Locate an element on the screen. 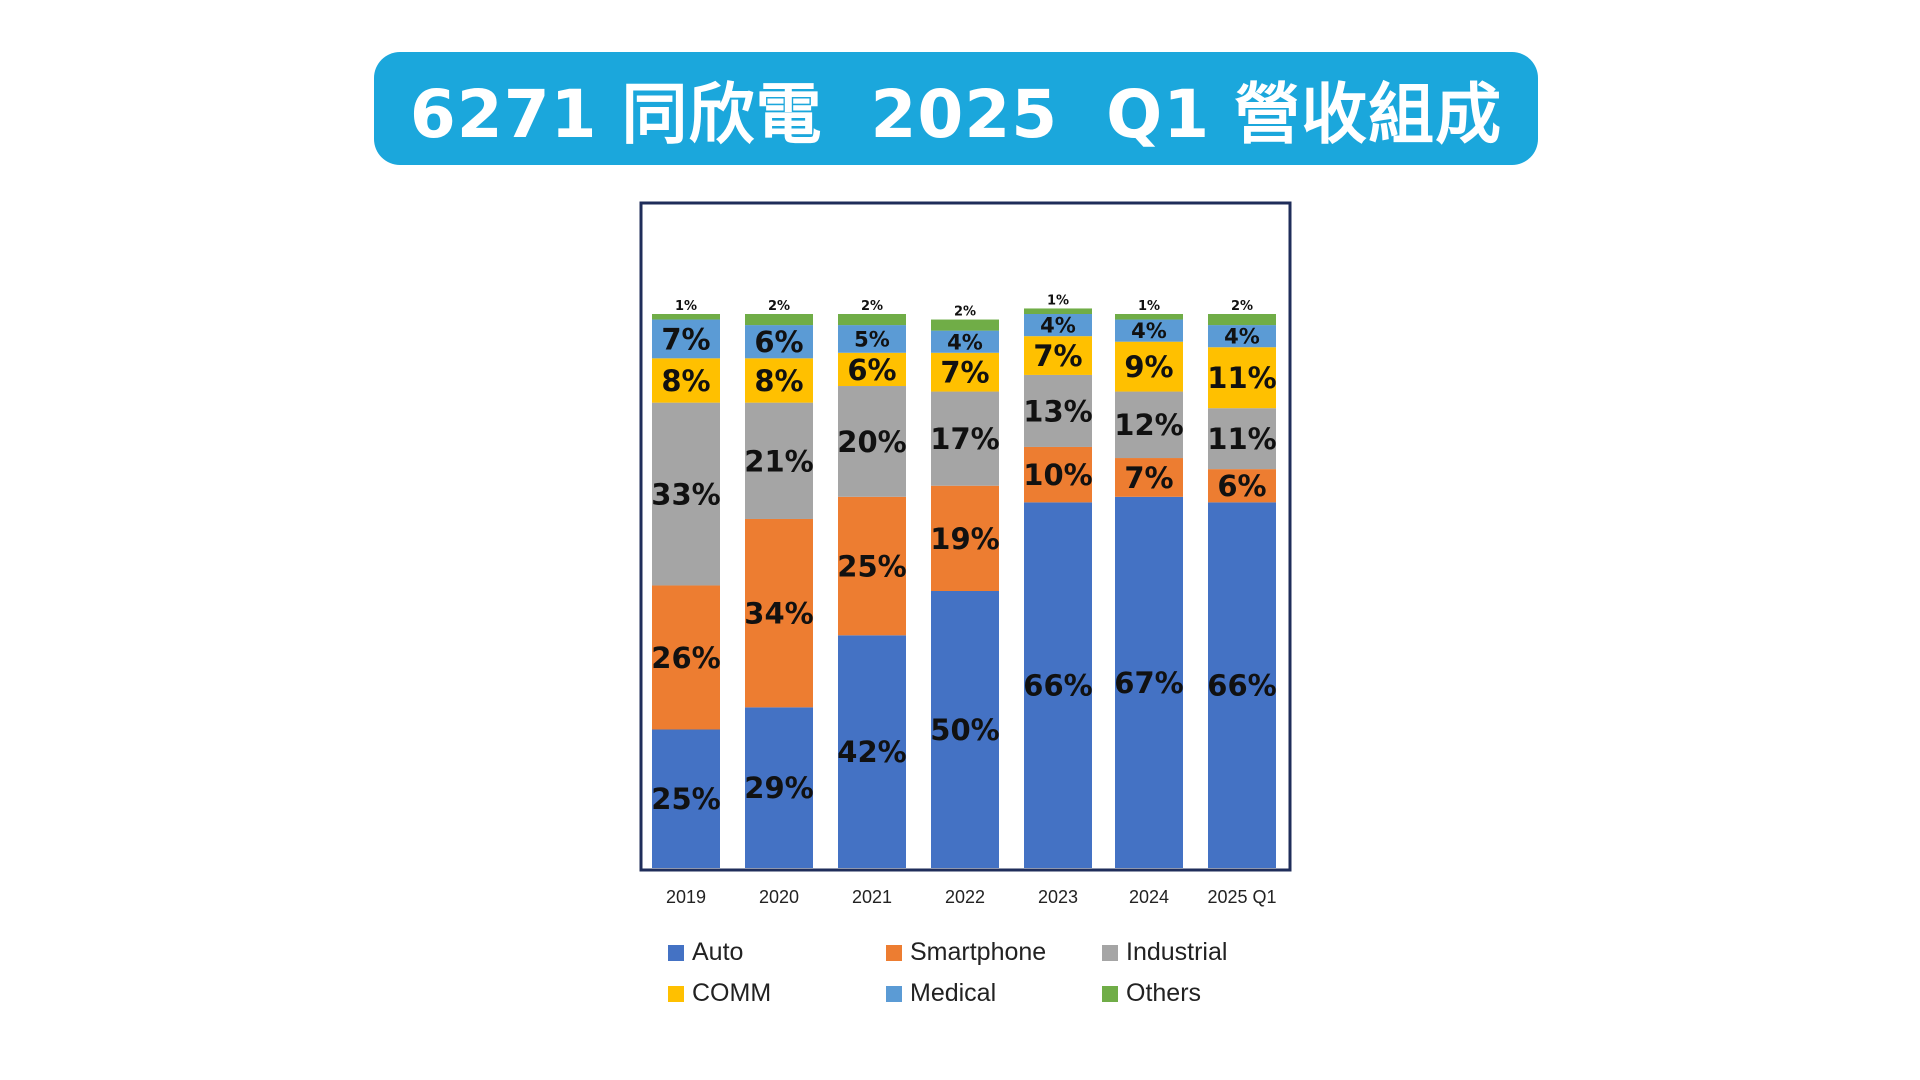  data-label: 33% is located at coordinates (685, 494).